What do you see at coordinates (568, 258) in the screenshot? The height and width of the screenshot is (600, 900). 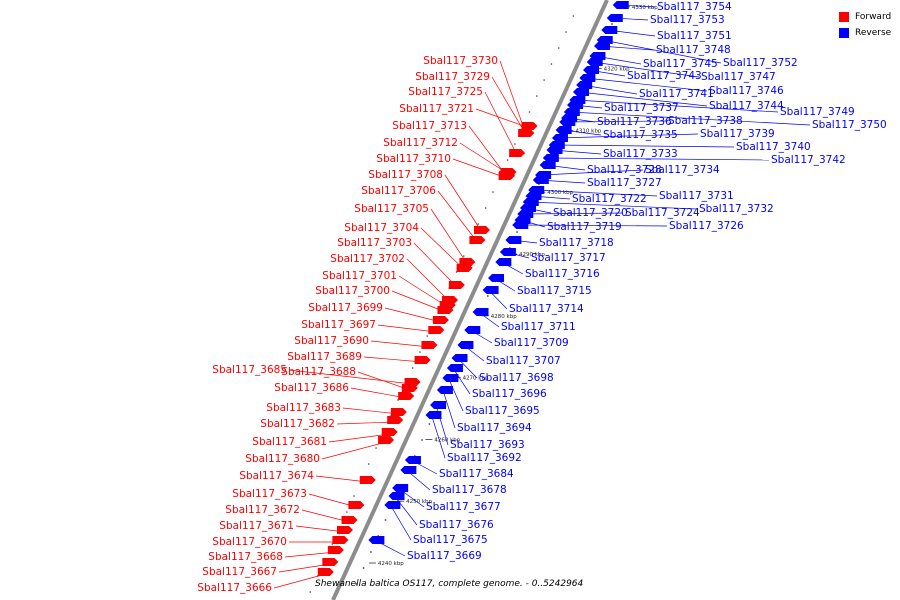 I see `reverse-gene-label: Sbal117_3717` at bounding box center [568, 258].